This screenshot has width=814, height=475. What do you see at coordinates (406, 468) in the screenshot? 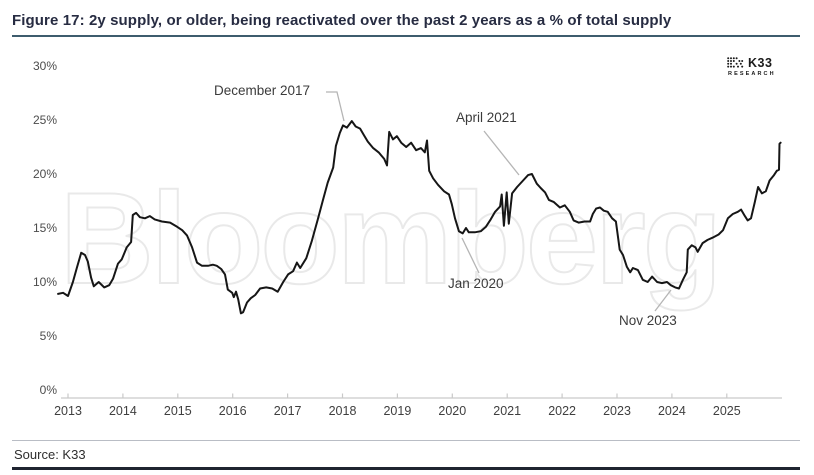
I see `bottom-border-line` at bounding box center [406, 468].